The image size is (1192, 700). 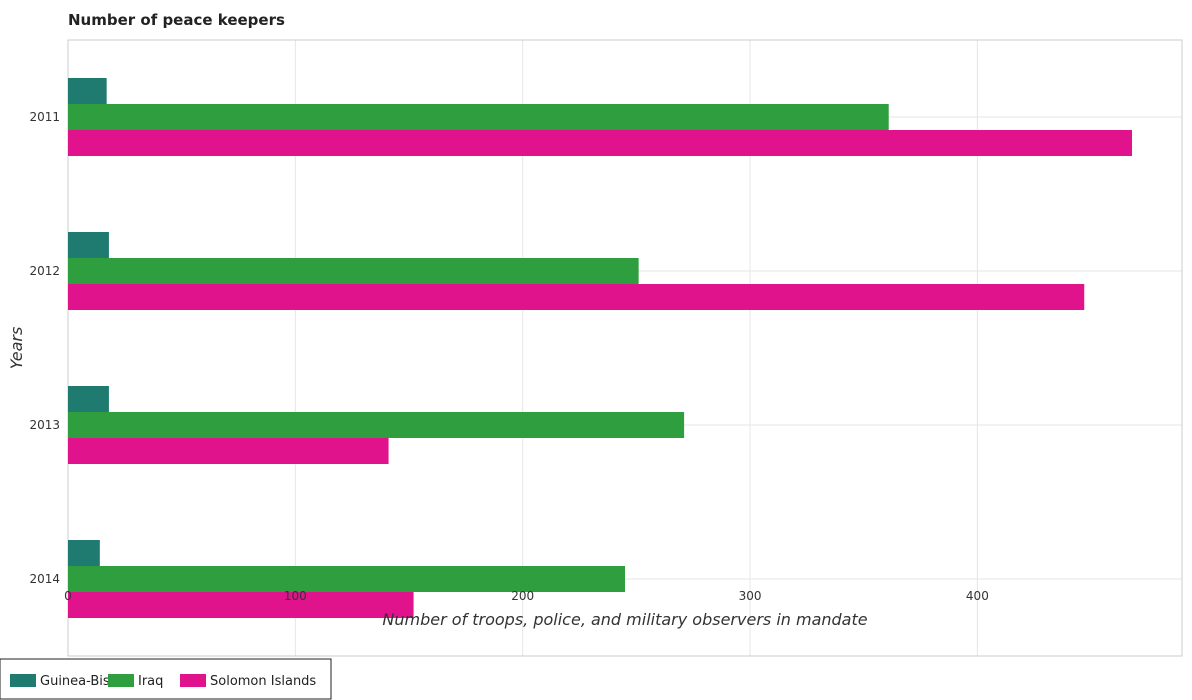 What do you see at coordinates (44, 348) in the screenshot?
I see `y-tick-labels: 2011 2012 2013 2014` at bounding box center [44, 348].